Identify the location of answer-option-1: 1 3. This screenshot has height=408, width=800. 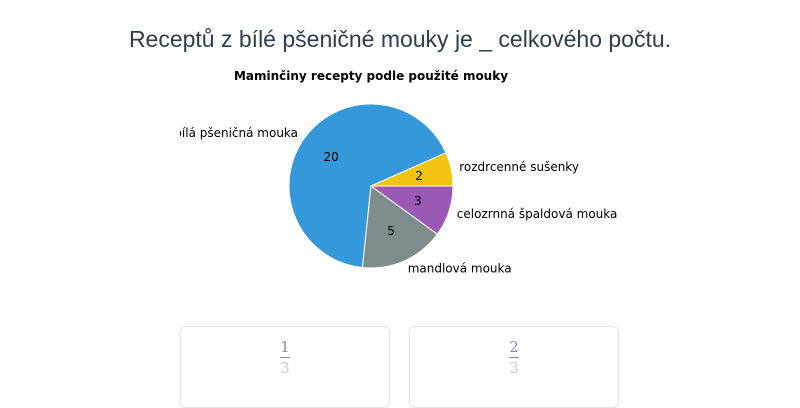
(285, 367).